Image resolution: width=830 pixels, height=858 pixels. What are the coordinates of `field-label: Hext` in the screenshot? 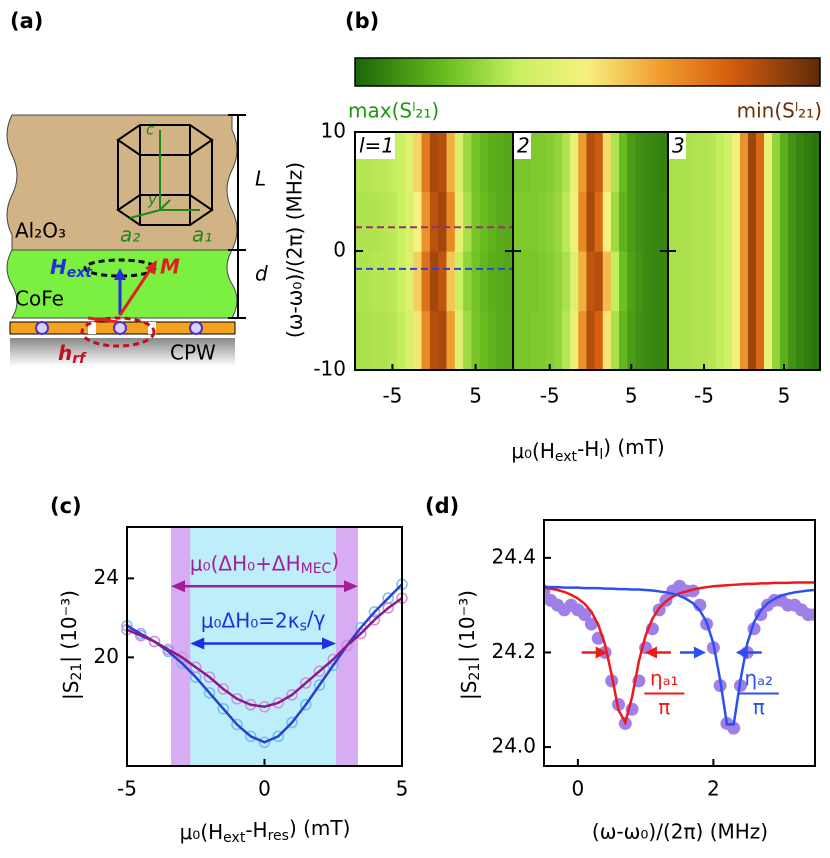 It's located at (71, 268).